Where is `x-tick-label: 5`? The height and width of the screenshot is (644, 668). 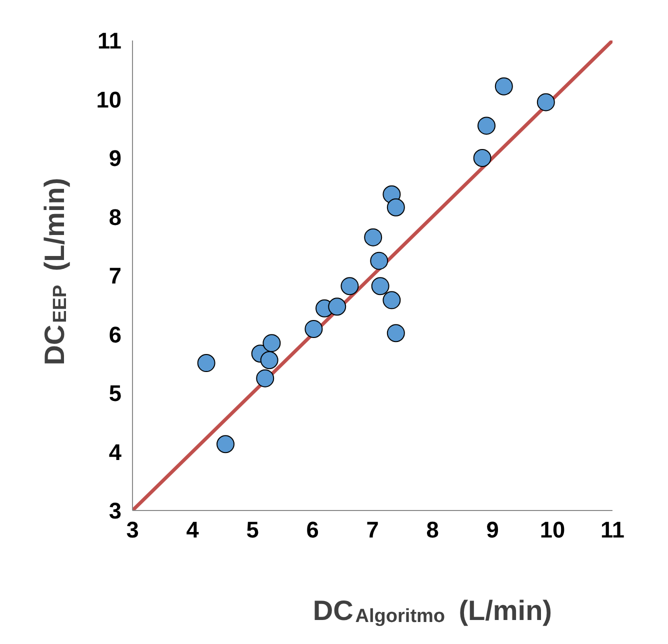
x-tick-label: 5 is located at coordinates (252, 529).